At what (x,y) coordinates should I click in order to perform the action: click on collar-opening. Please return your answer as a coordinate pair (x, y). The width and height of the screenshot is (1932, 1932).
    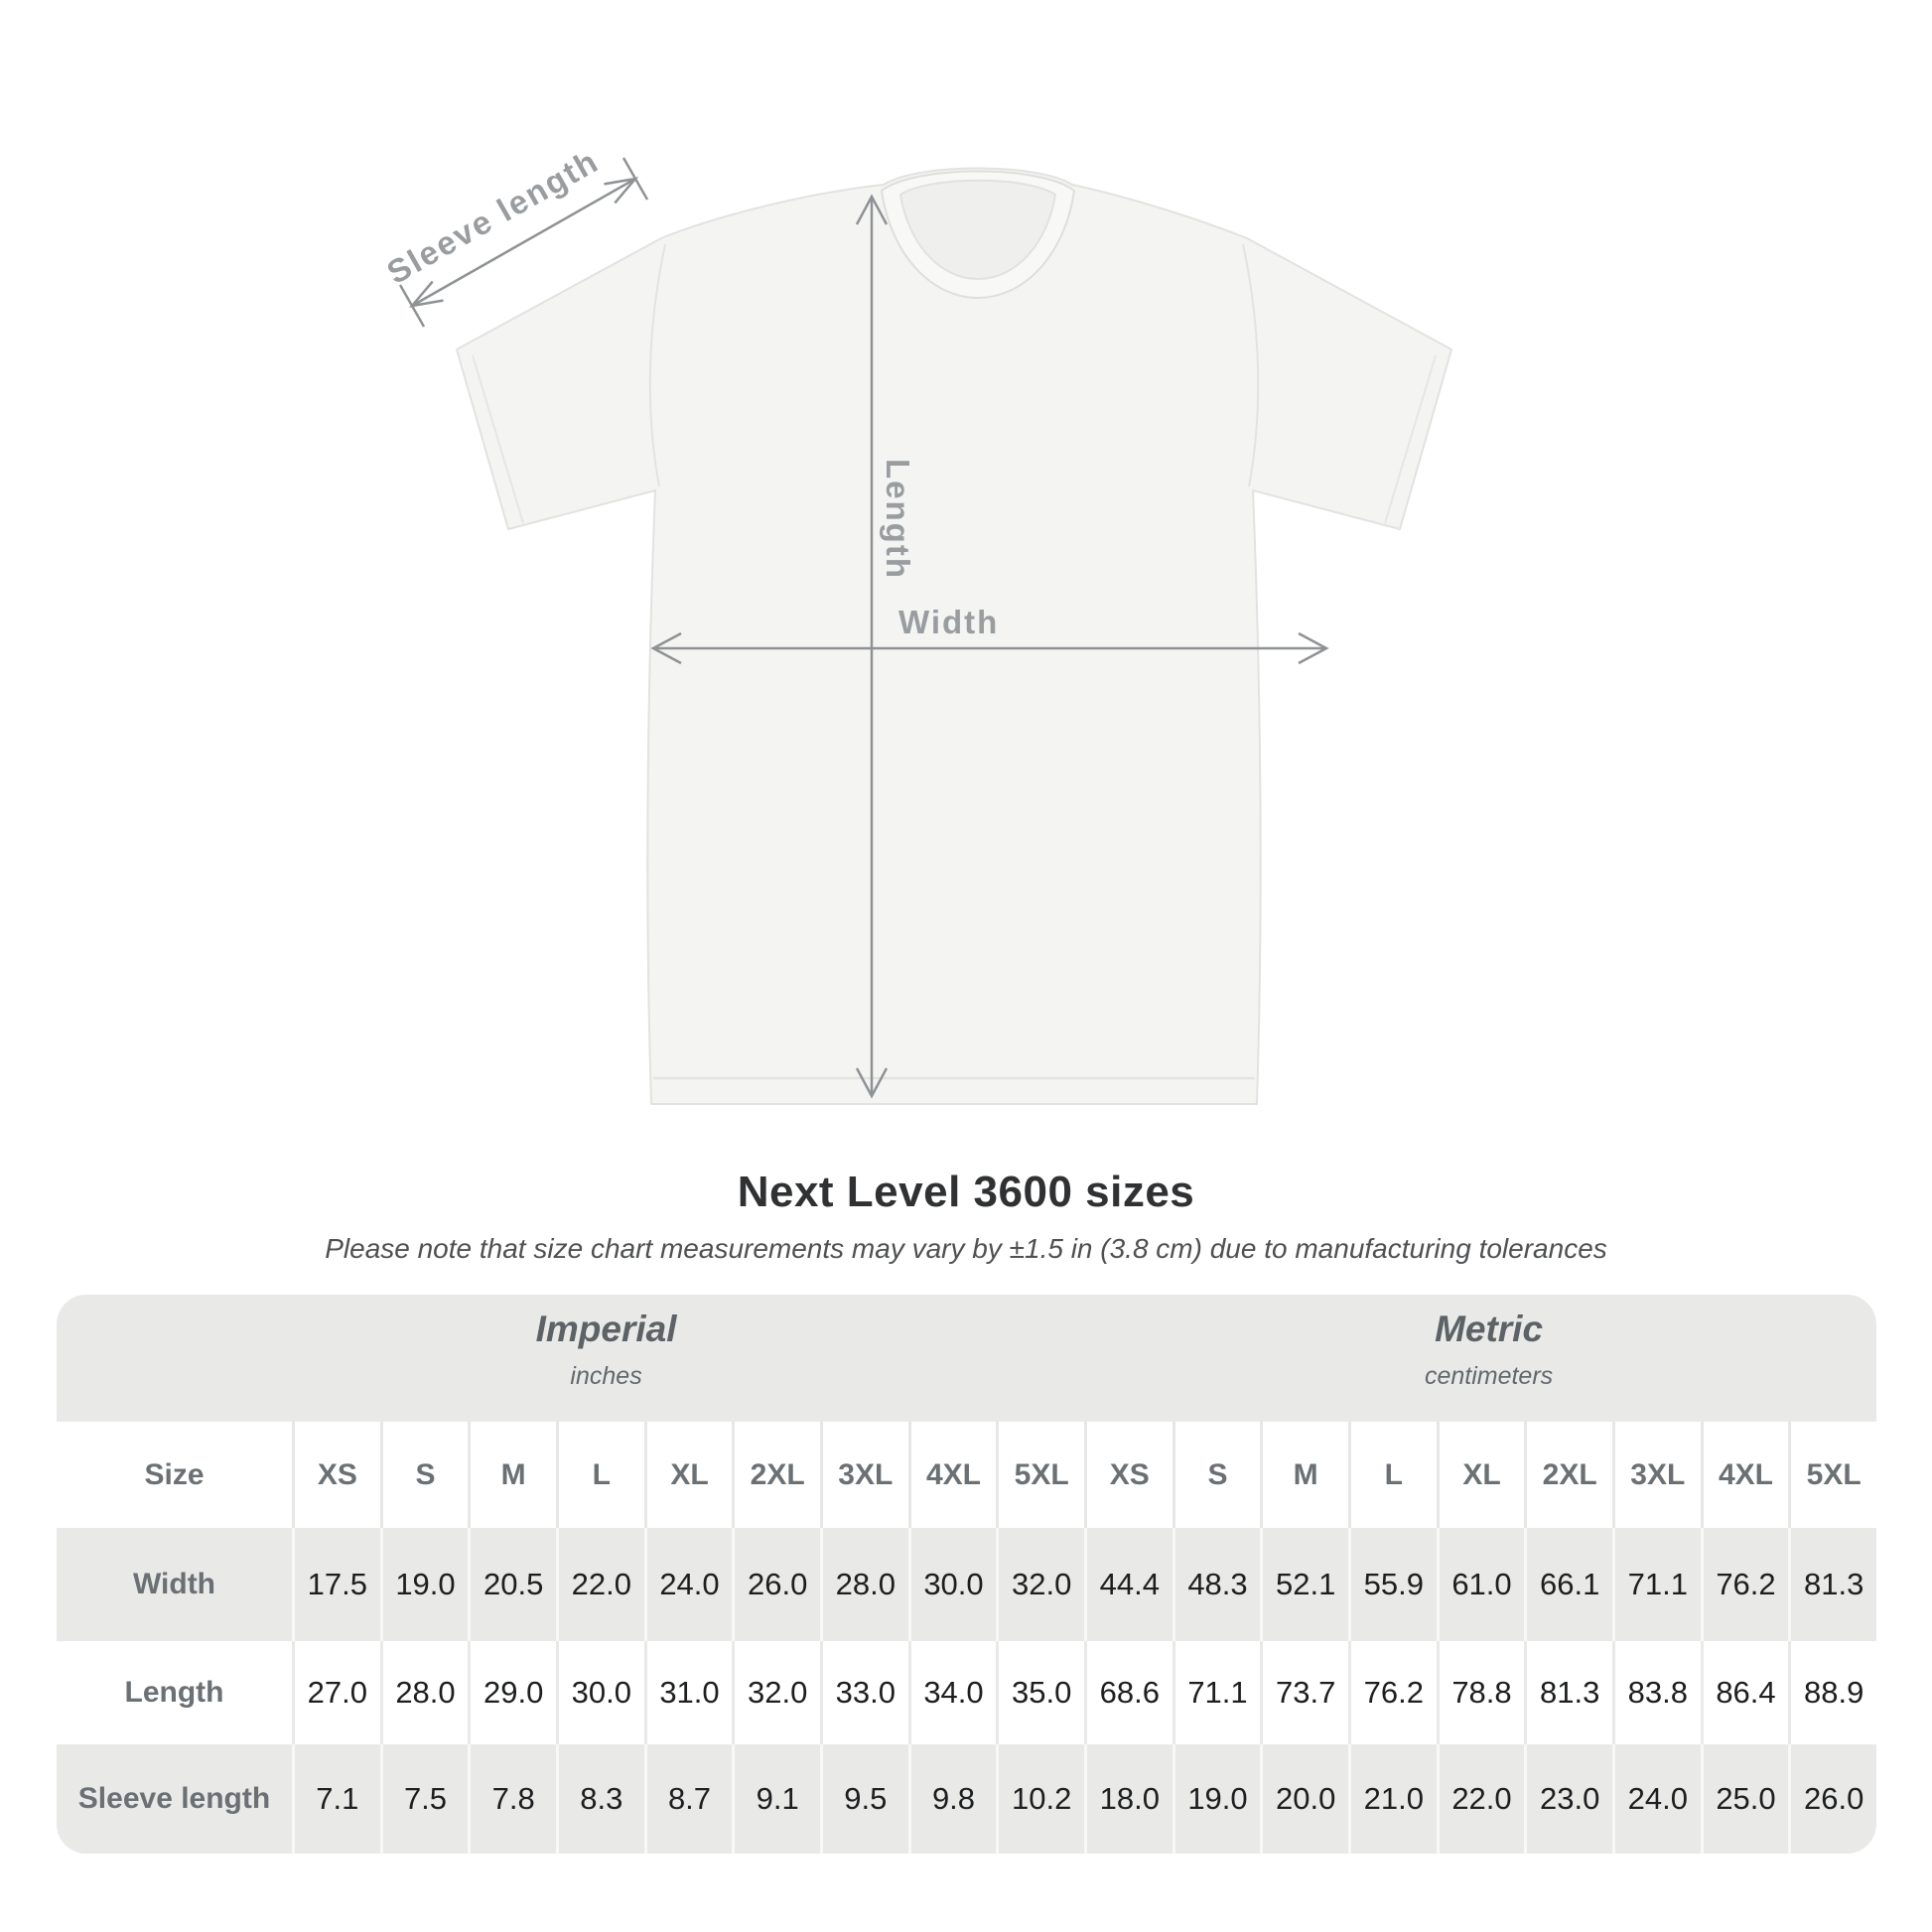
    Looking at the image, I should click on (978, 230).